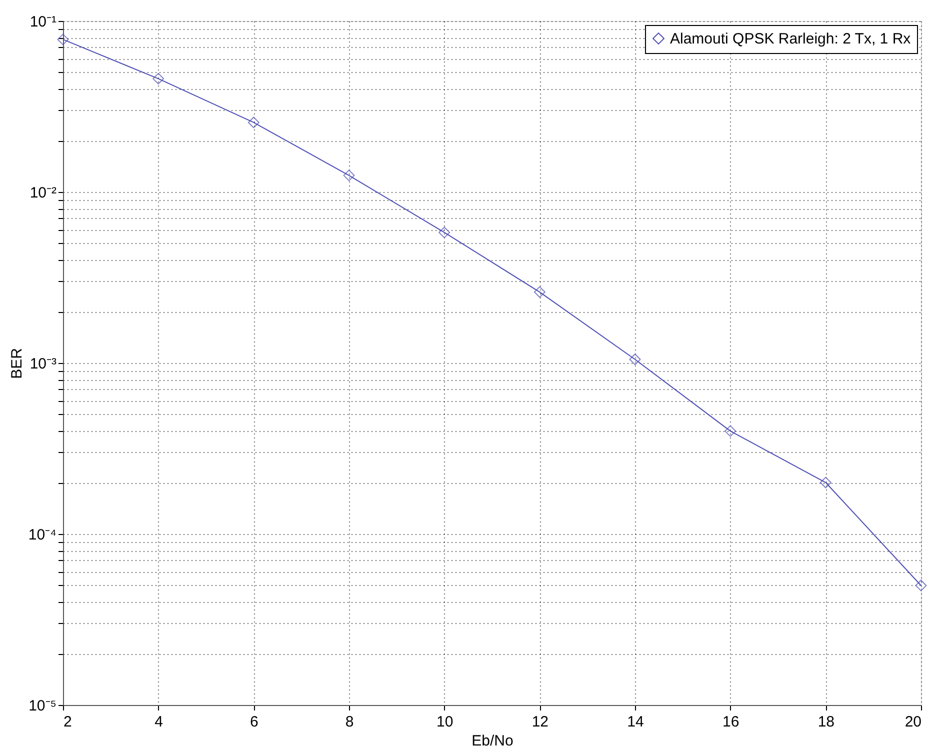 This screenshot has height=754, width=943. What do you see at coordinates (540, 722) in the screenshot?
I see `x-tick-label: 12` at bounding box center [540, 722].